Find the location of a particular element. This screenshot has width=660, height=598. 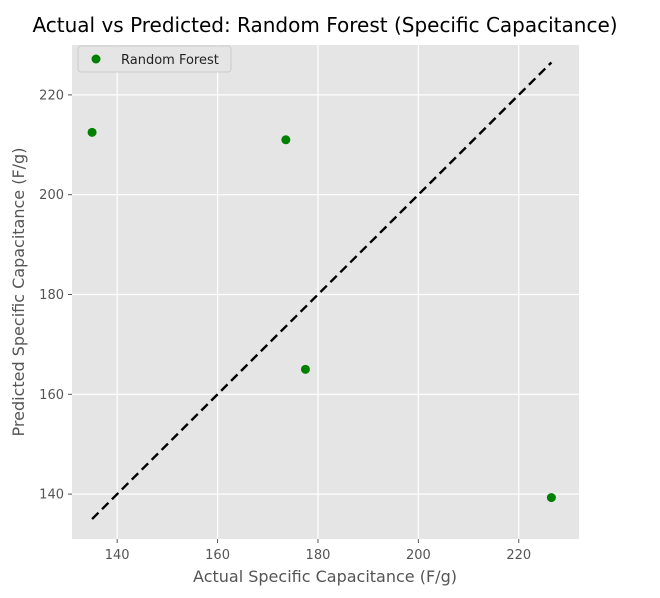

y-tick-label: 140 is located at coordinates (51, 495).